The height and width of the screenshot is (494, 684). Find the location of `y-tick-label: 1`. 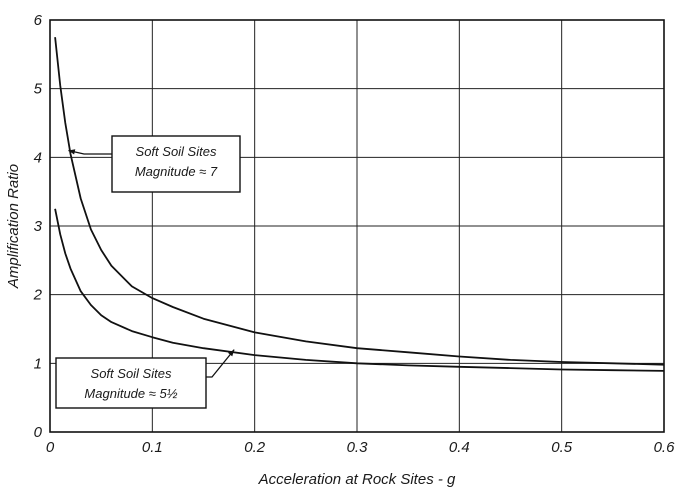

y-tick-label: 1 is located at coordinates (38, 363).